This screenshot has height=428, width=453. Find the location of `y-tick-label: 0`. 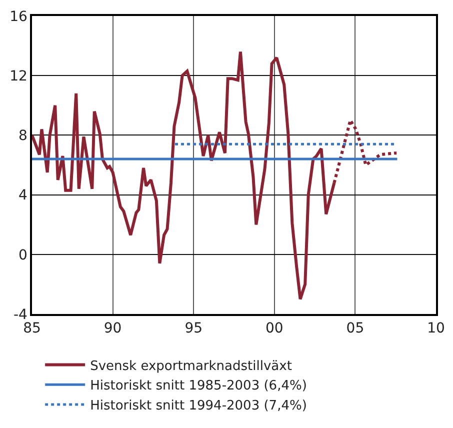

y-tick-label: 0 is located at coordinates (23, 255).